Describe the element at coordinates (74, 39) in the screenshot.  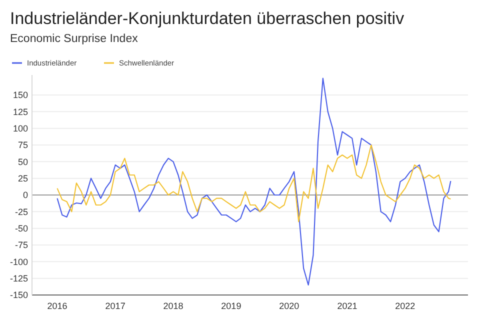
I see `chart-subtitle: Economic Surprise Index` at that location.